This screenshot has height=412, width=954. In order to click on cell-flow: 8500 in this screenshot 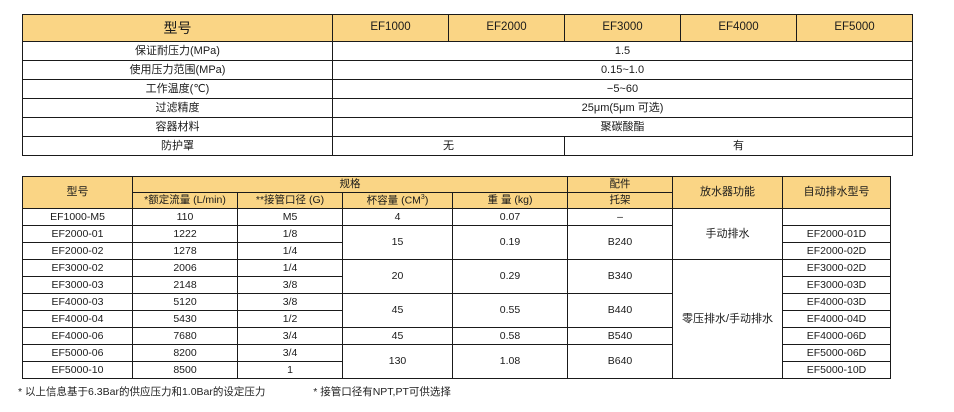, I will do `click(185, 370)`.